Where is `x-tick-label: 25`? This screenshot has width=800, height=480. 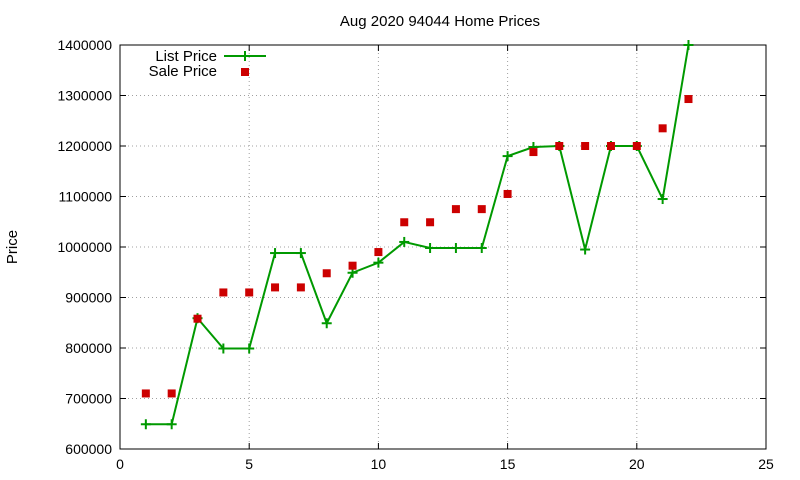
x-tick-label: 25 is located at coordinates (766, 464).